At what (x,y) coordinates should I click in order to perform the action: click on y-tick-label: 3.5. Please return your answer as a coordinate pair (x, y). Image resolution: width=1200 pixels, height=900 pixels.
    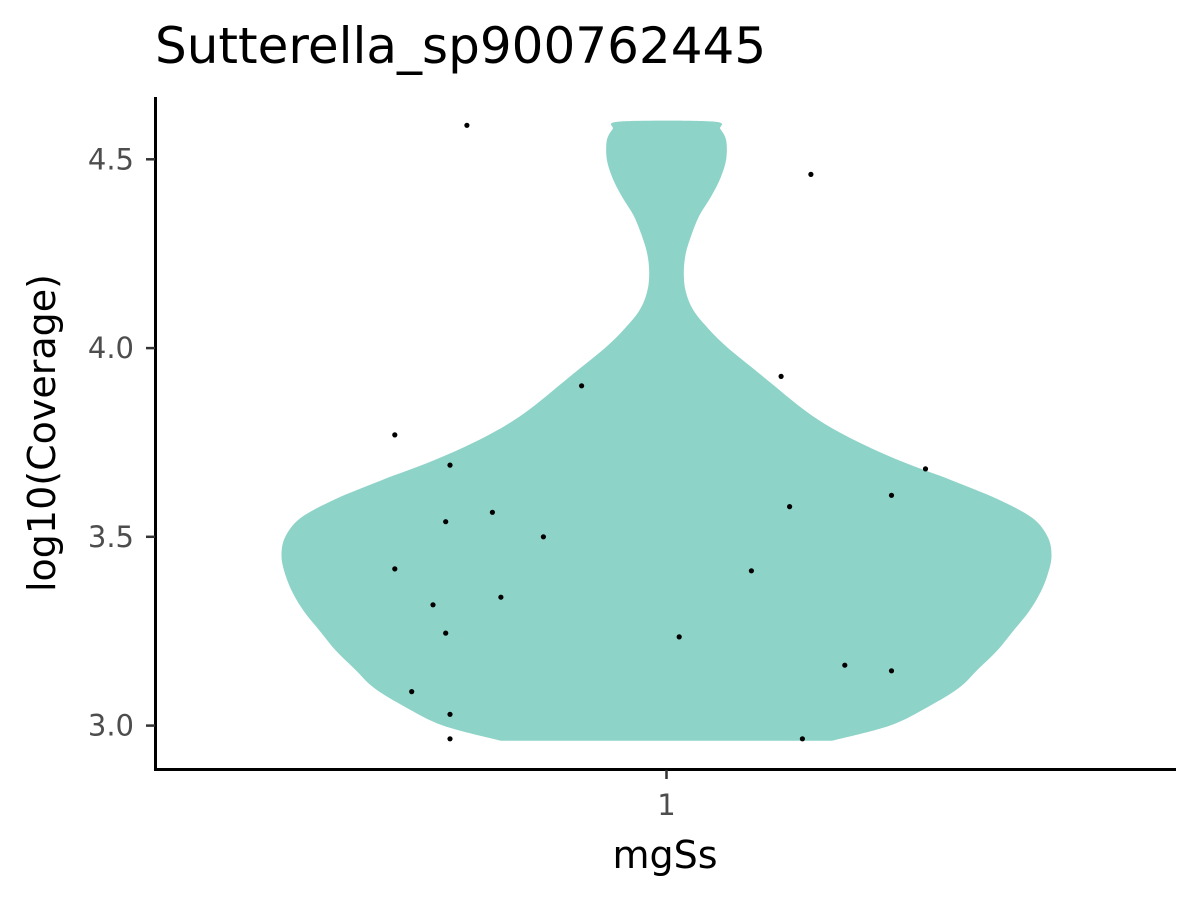
    Looking at the image, I should click on (111, 537).